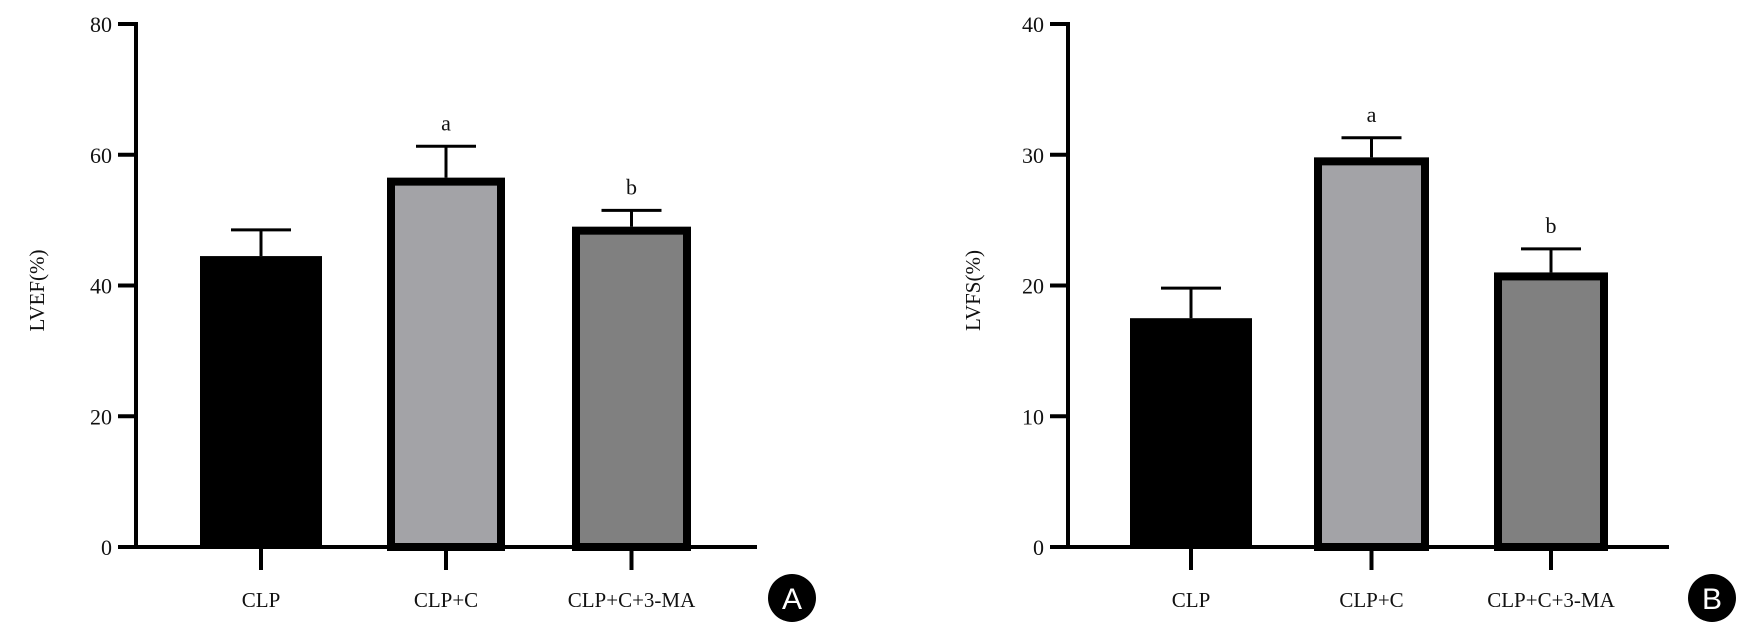 The width and height of the screenshot is (1738, 637). I want to click on y-axis-label: LVFS(%), so click(973, 290).